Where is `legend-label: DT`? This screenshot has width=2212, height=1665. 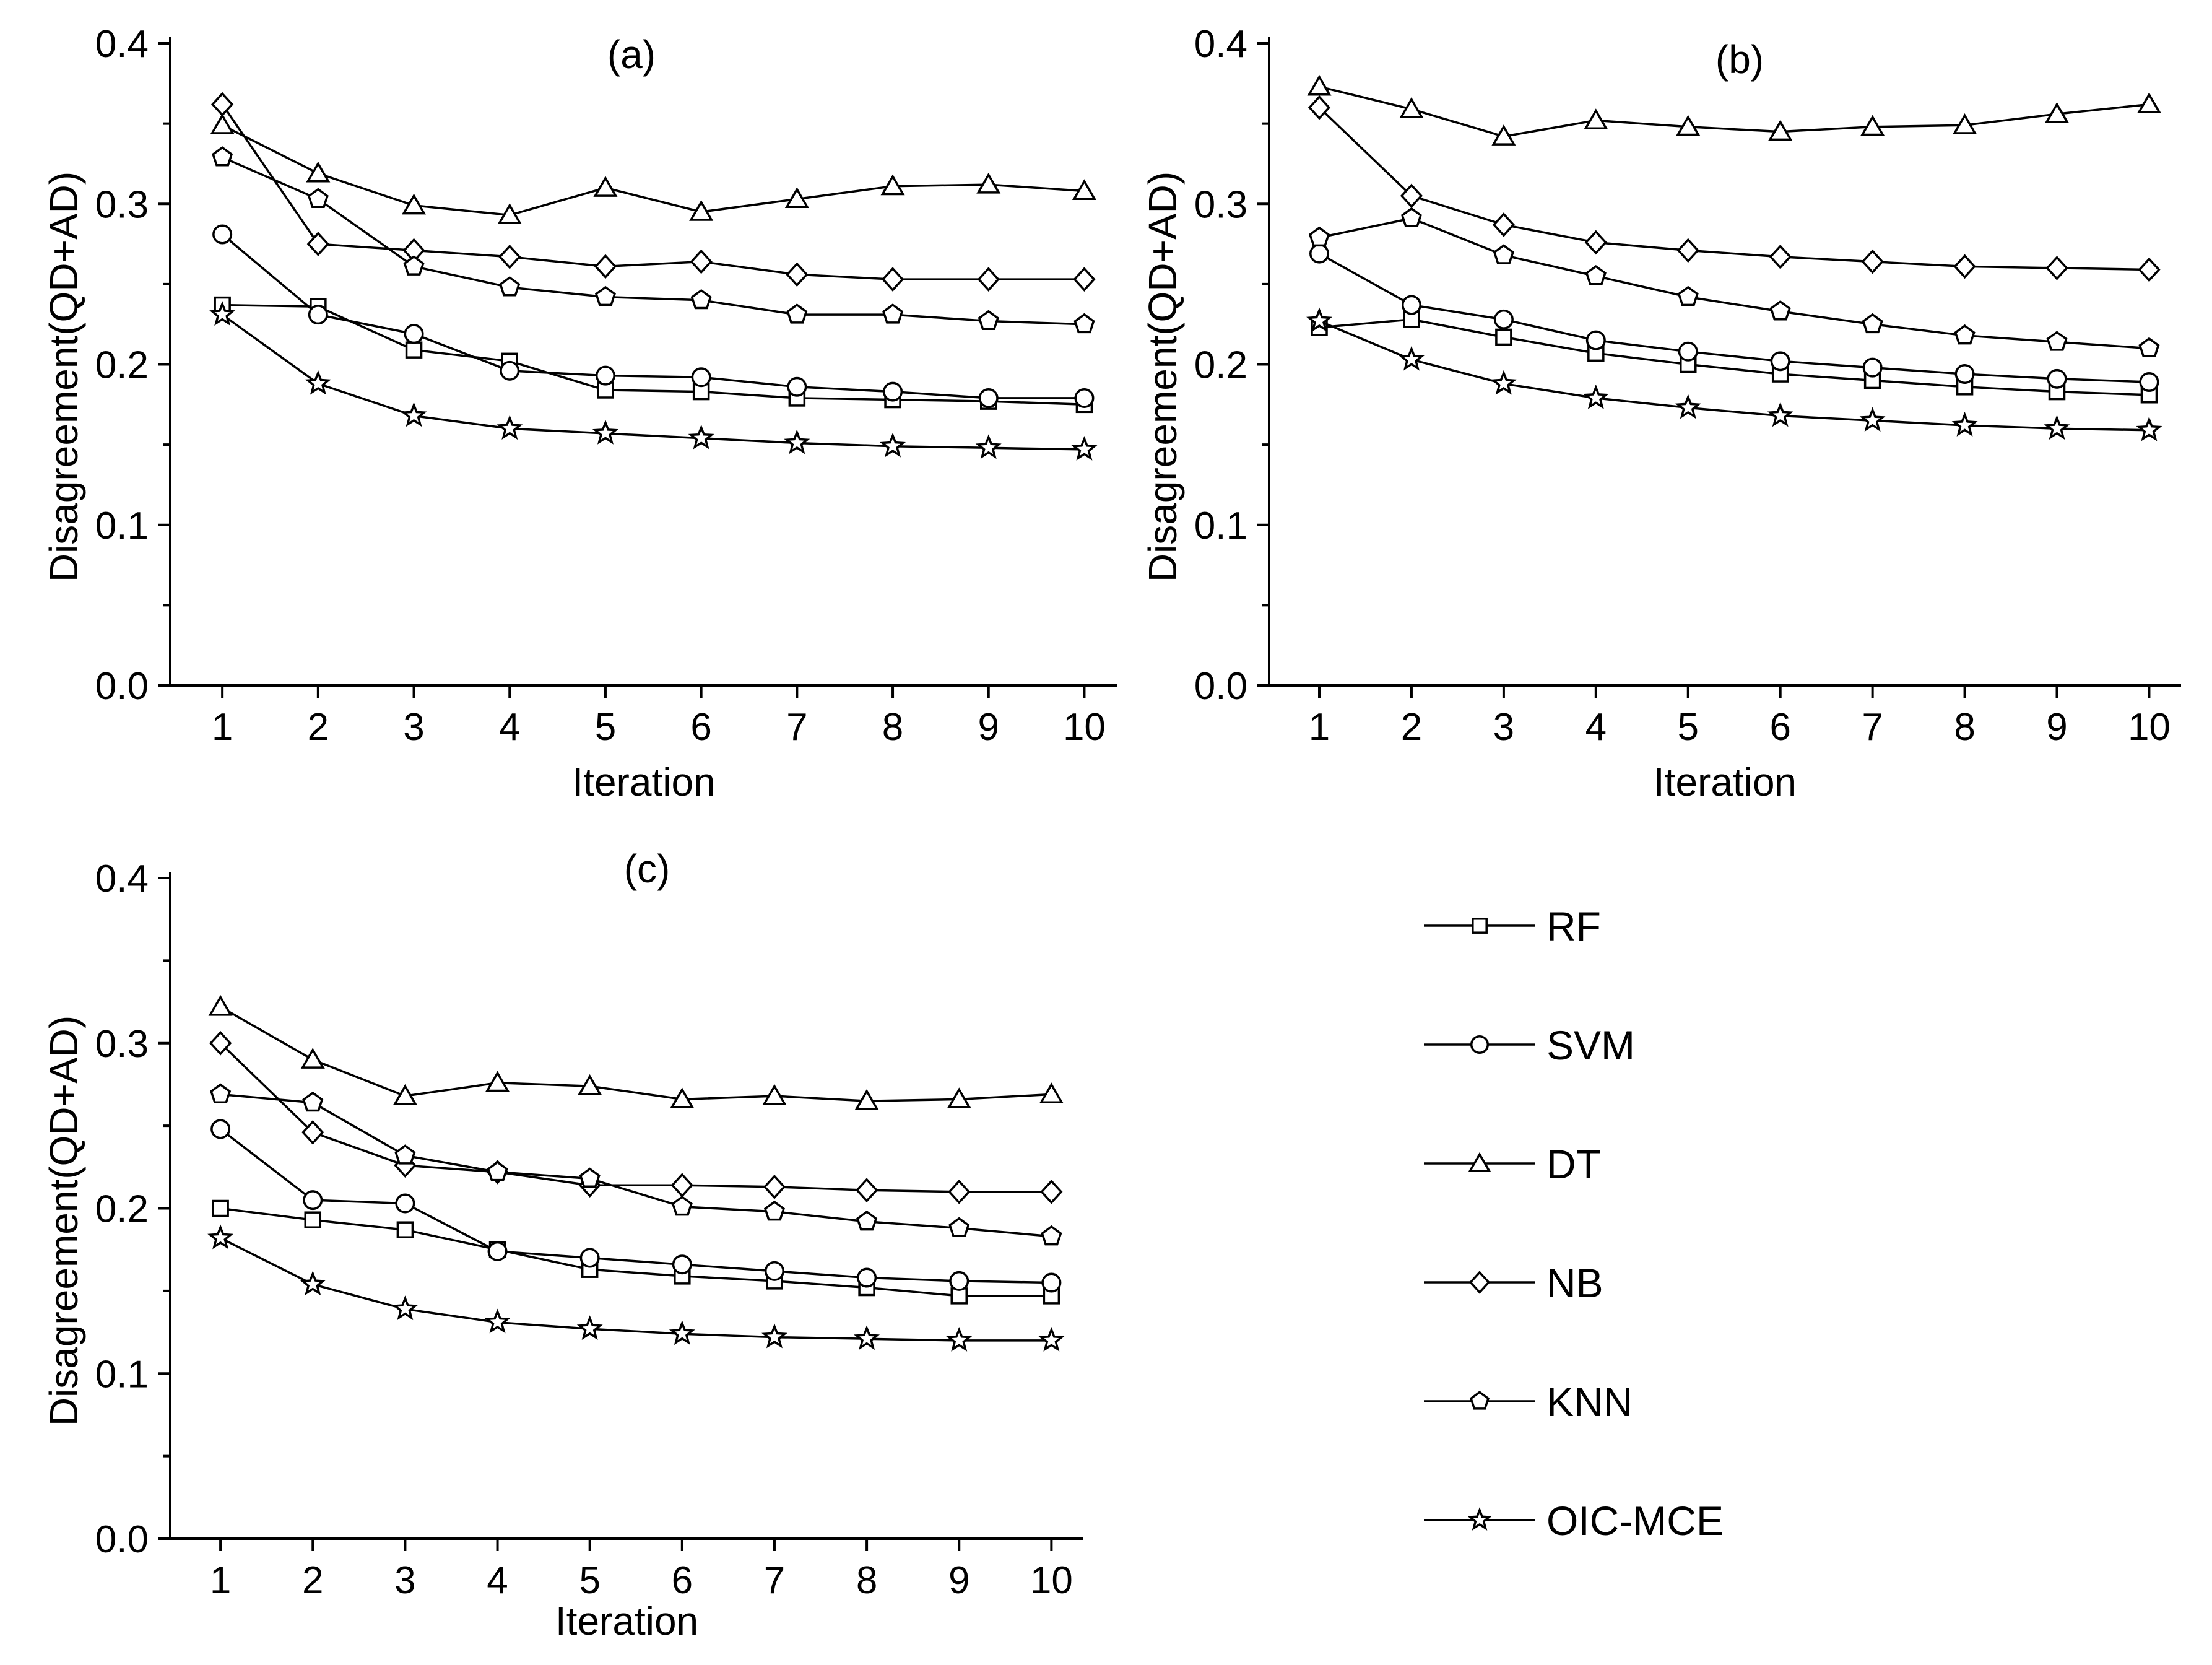 legend-label: DT is located at coordinates (1573, 1164).